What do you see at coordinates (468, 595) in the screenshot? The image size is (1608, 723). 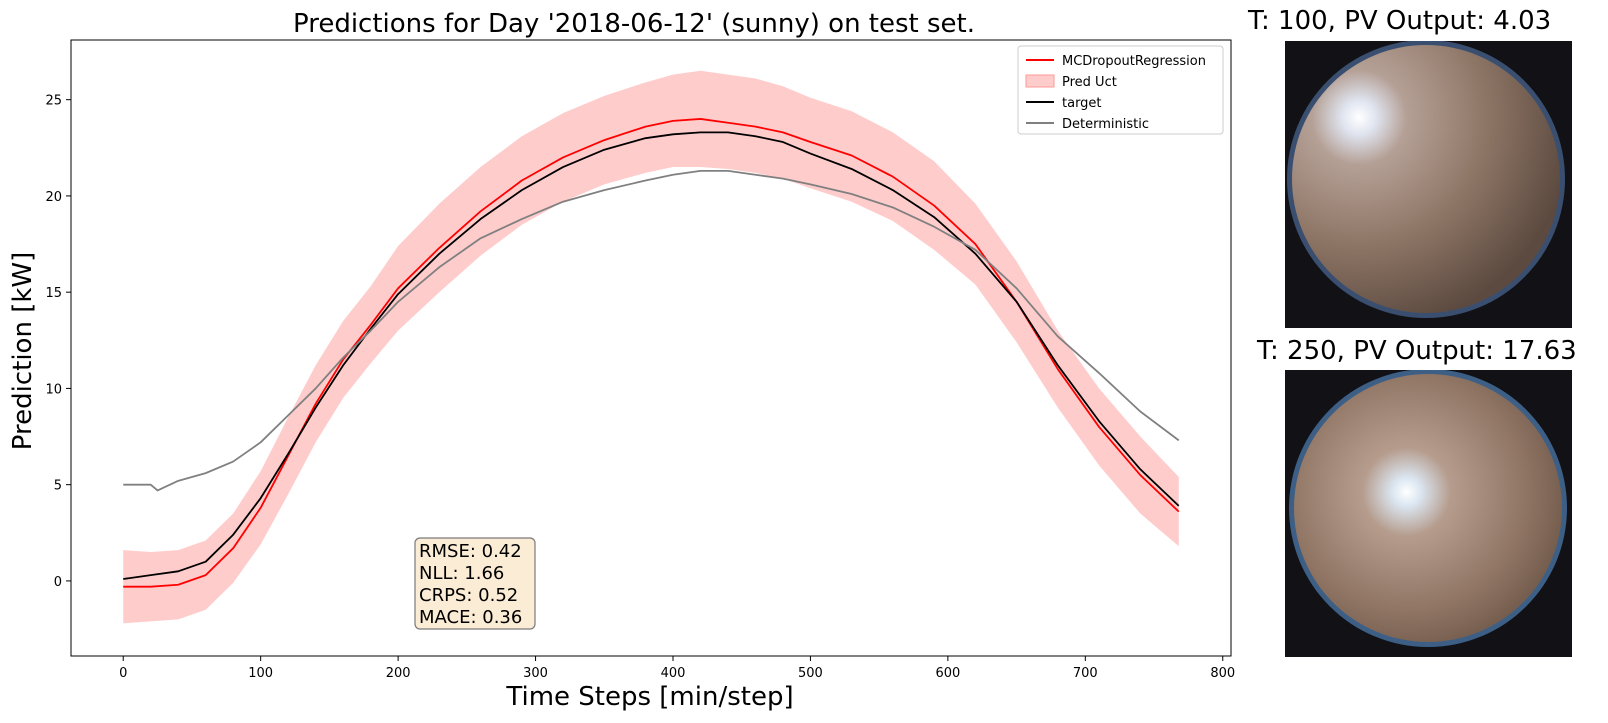 I see `metric-line: CRPS: 0.52` at bounding box center [468, 595].